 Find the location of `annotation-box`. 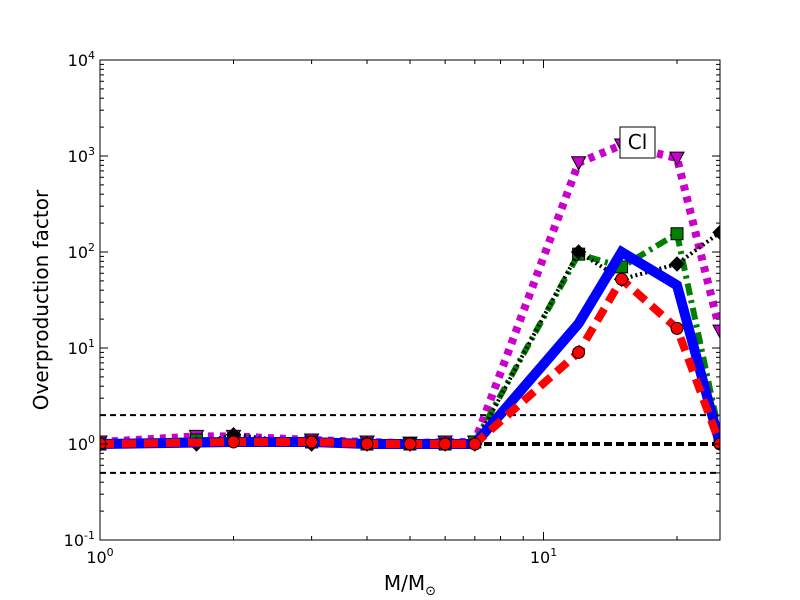

annotation-box is located at coordinates (637, 142).